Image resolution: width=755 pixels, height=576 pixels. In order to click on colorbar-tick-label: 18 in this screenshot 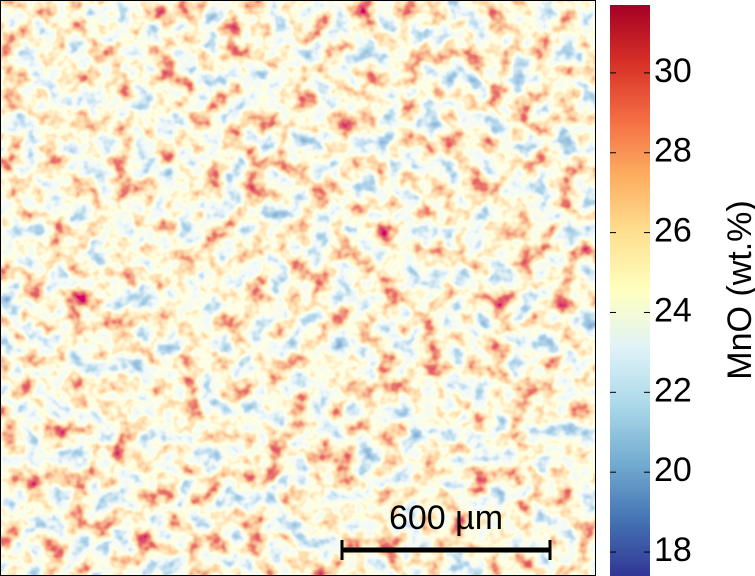, I will do `click(673, 550)`.